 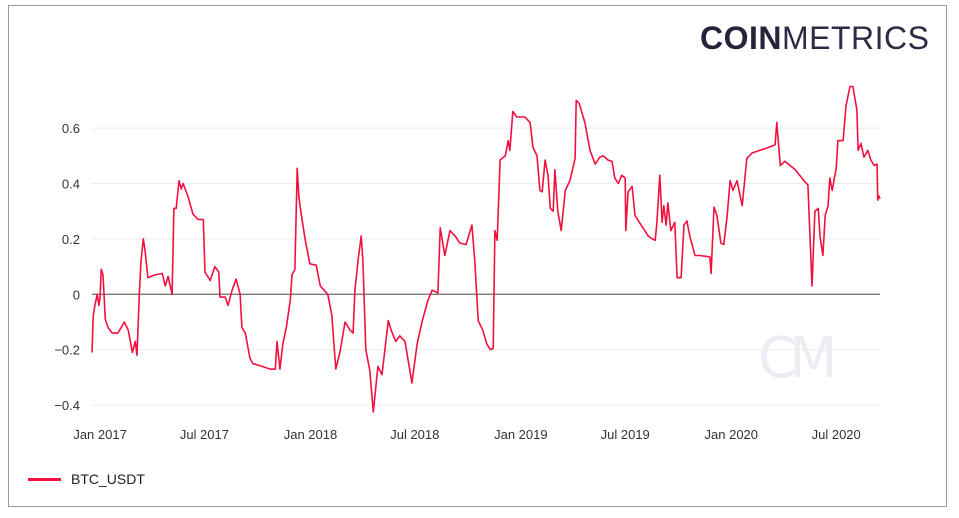 What do you see at coordinates (108, 479) in the screenshot?
I see `legend-label-btc-usdt: BTC_USDT` at bounding box center [108, 479].